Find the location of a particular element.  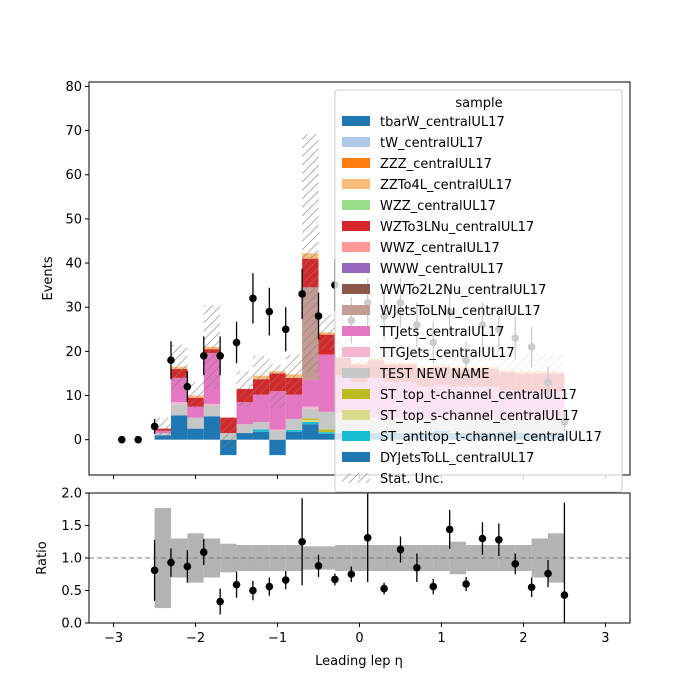

legend-entry: TEST NEW NAME is located at coordinates (434, 374).